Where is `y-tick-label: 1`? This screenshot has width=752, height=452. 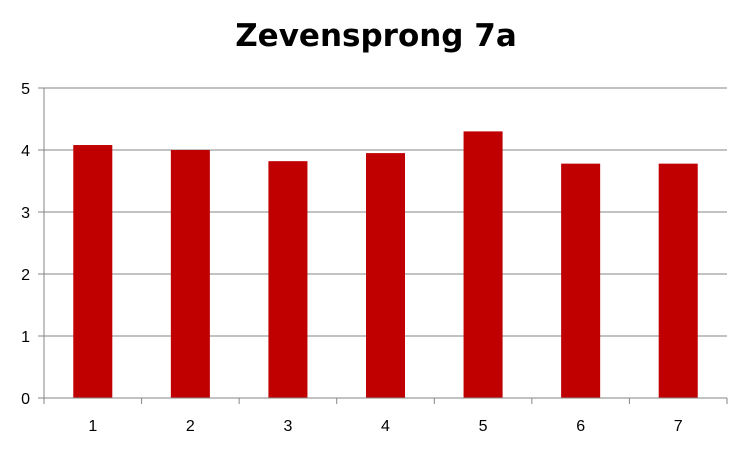 y-tick-label: 1 is located at coordinates (25, 337).